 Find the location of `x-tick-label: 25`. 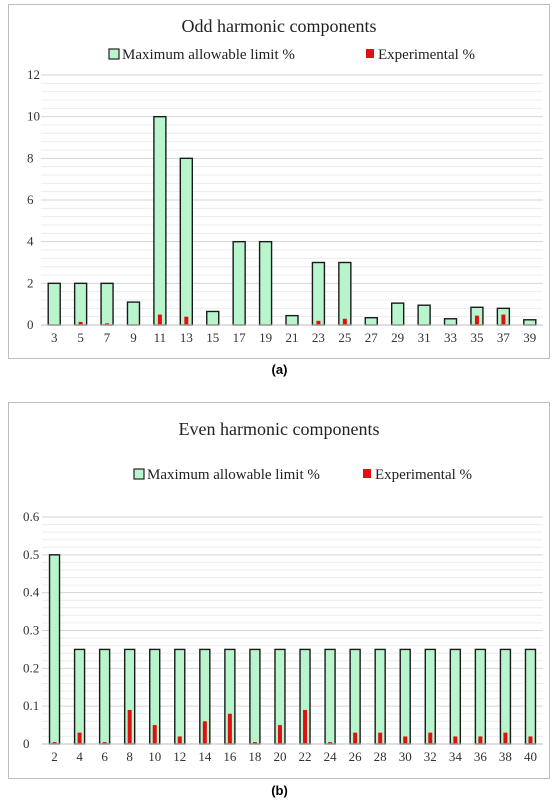

x-tick-label: 25 is located at coordinates (344, 337).